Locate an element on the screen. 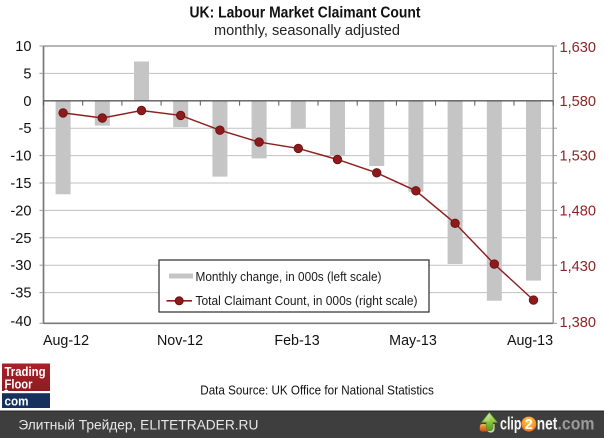 This screenshot has width=604, height=438. svg-text: -35 is located at coordinates (20, 294).